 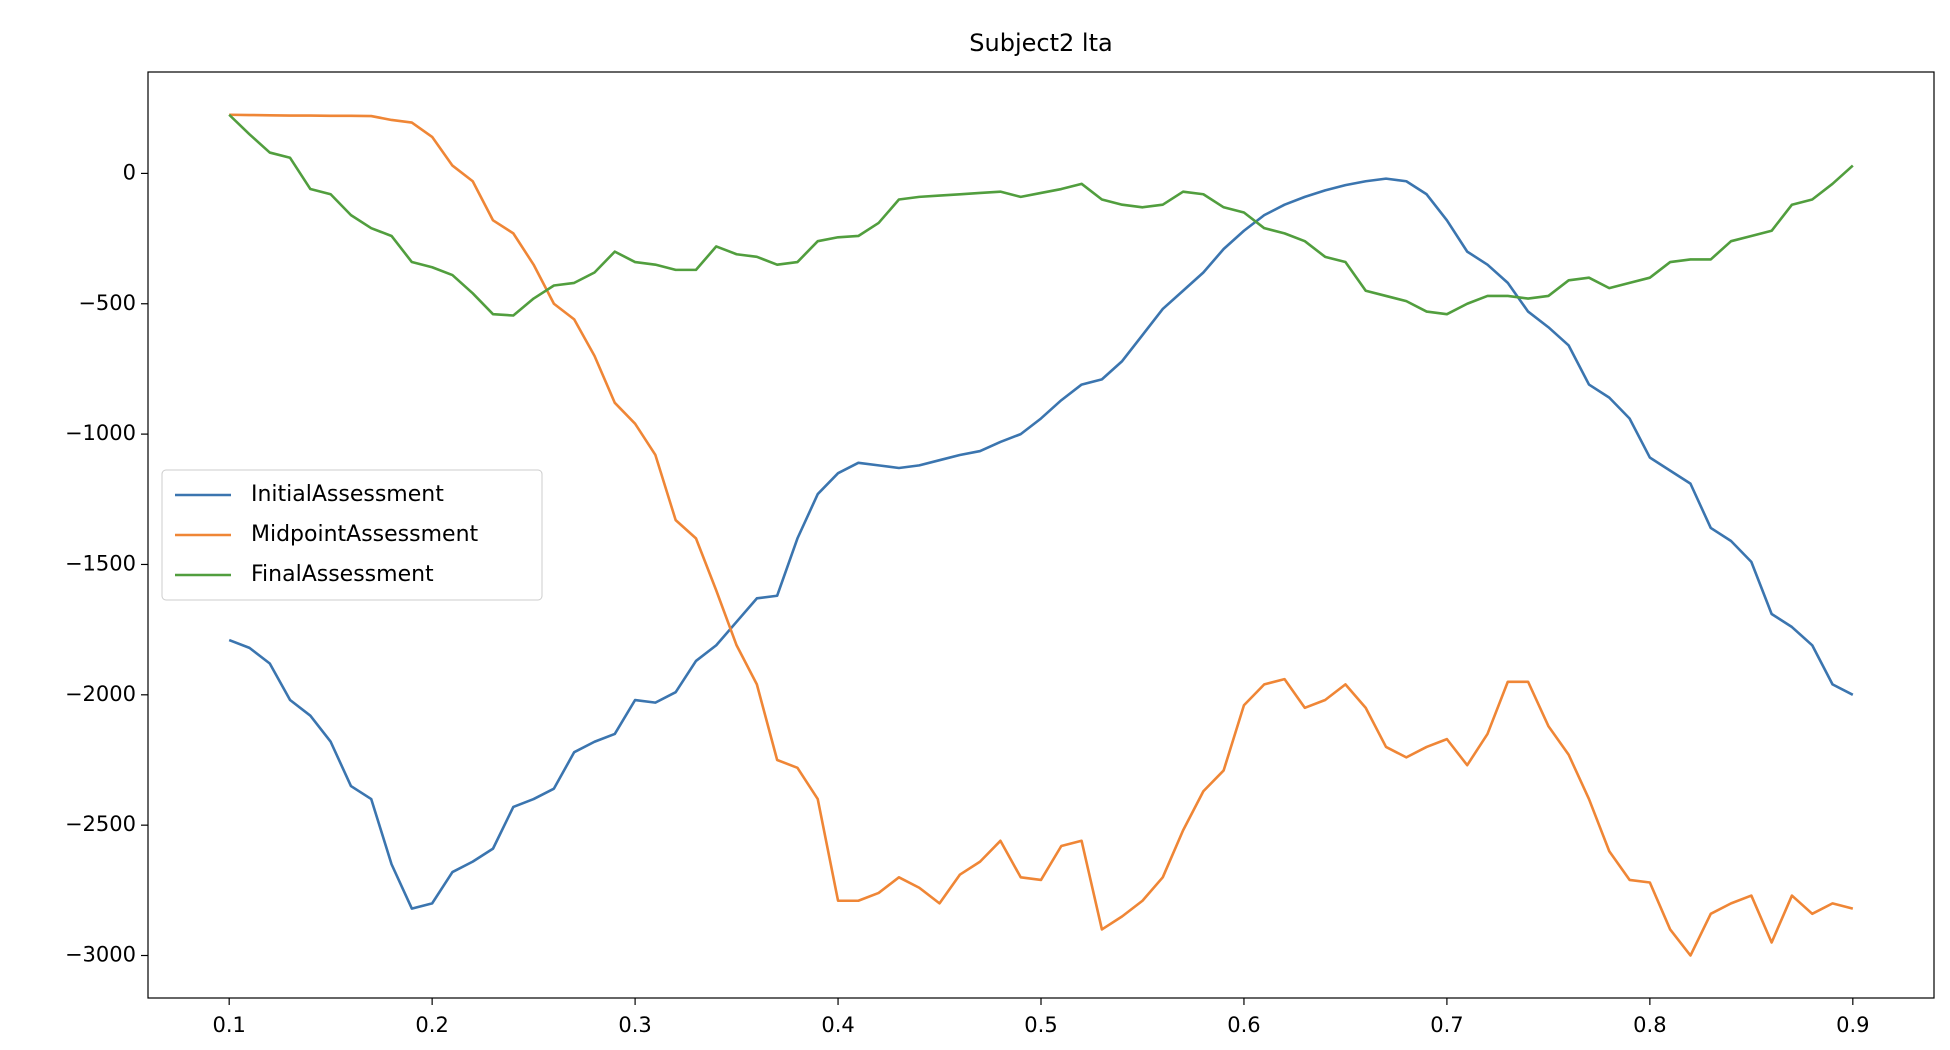 I want to click on x-tick-label: 0.8, so click(x=1649, y=1025).